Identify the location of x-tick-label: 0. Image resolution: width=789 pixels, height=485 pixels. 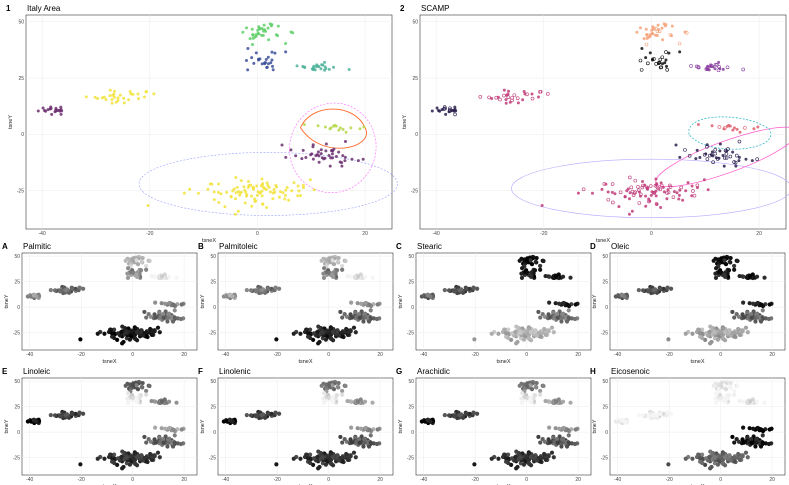
(720, 480).